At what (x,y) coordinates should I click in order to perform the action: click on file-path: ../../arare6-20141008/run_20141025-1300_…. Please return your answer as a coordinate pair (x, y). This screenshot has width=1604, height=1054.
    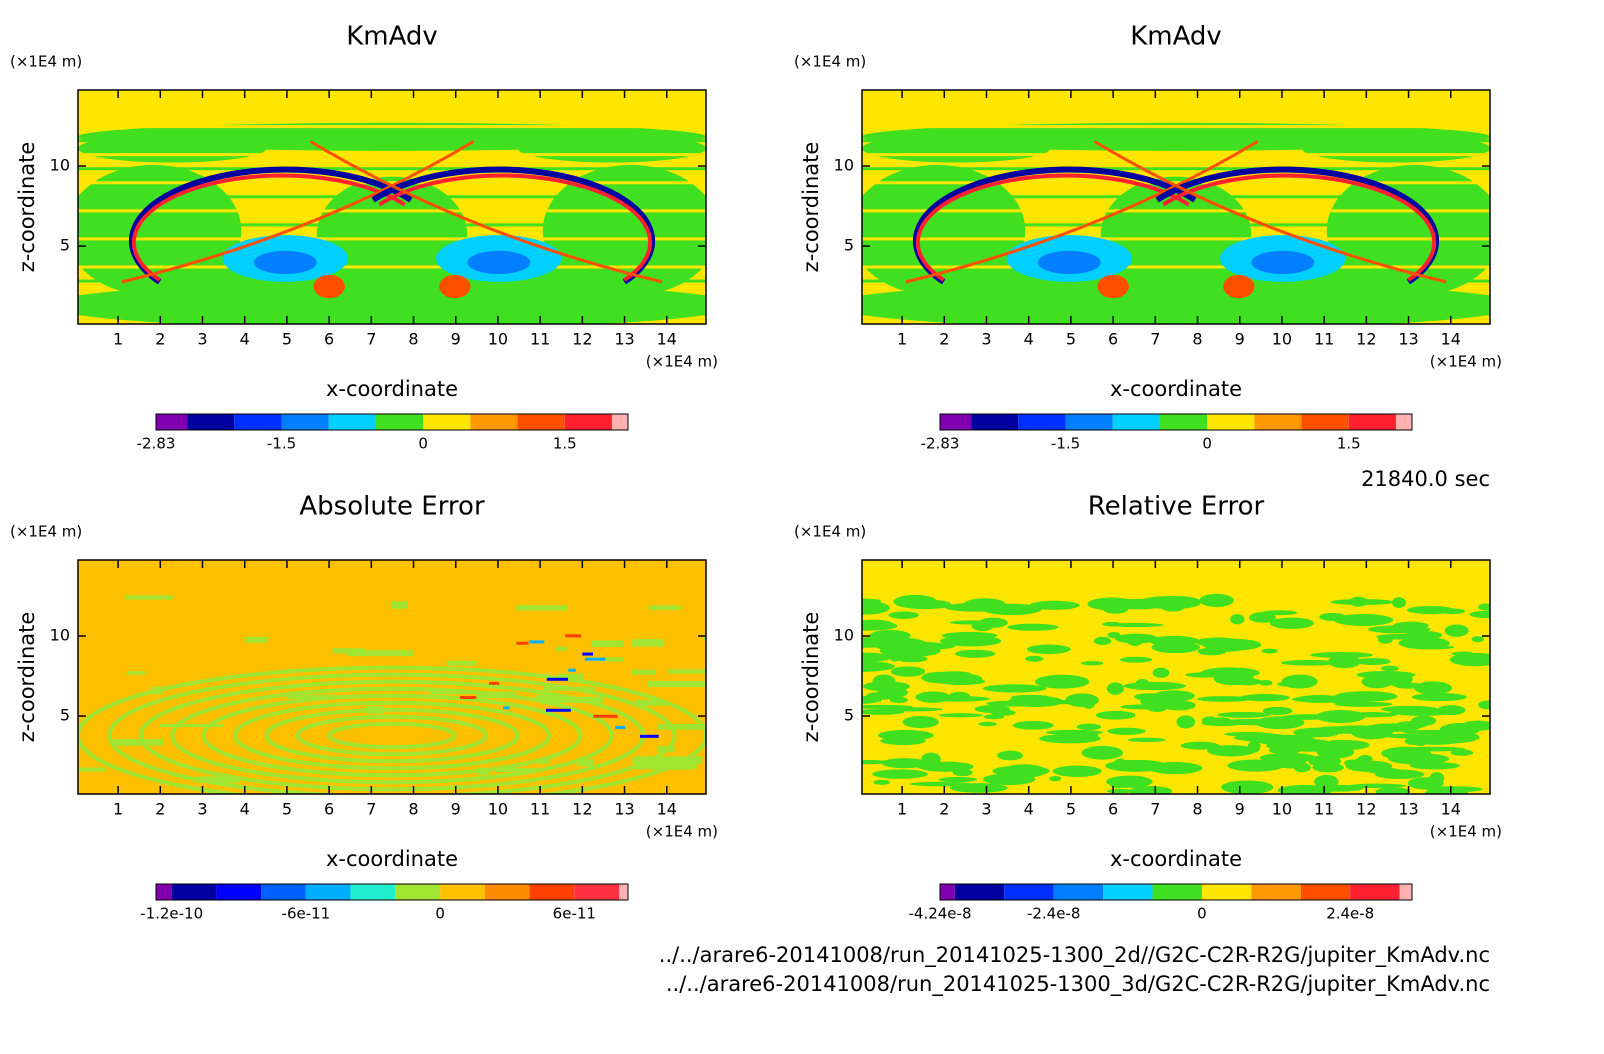
    Looking at the image, I should click on (1074, 955).